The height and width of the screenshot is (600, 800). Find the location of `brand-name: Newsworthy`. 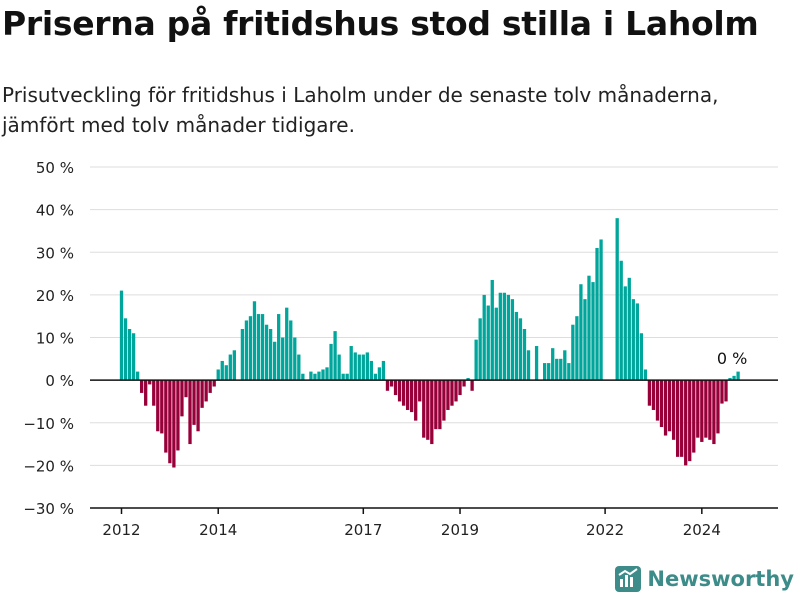

brand-name: Newsworthy is located at coordinates (720, 579).